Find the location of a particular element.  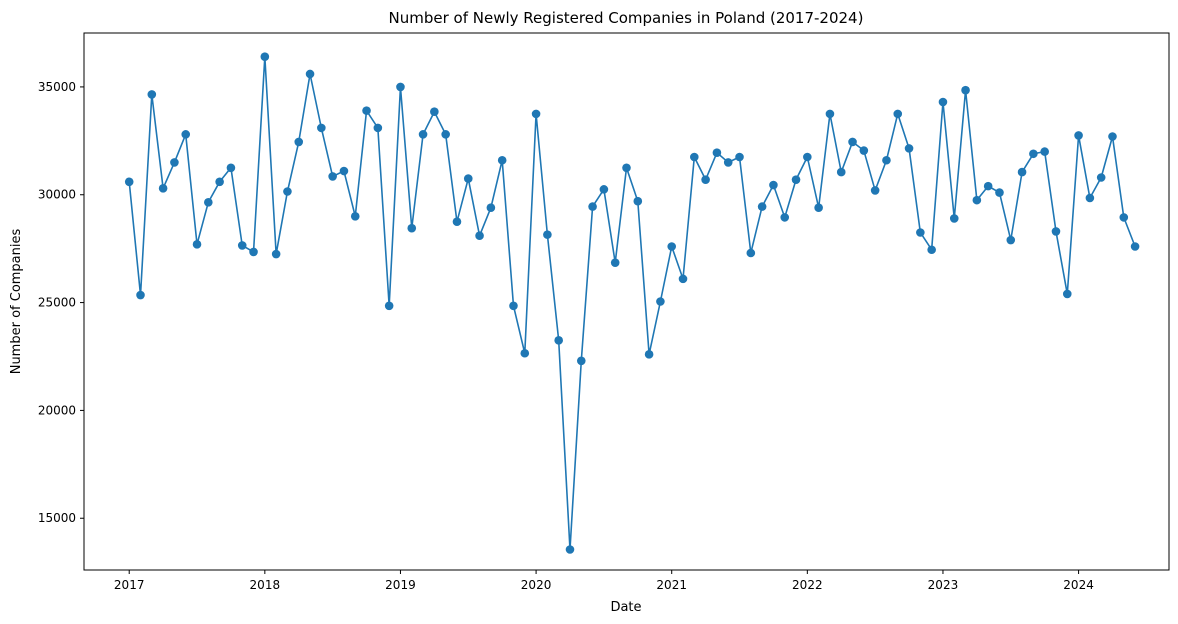

x-tick-label: 2017 is located at coordinates (129, 585).